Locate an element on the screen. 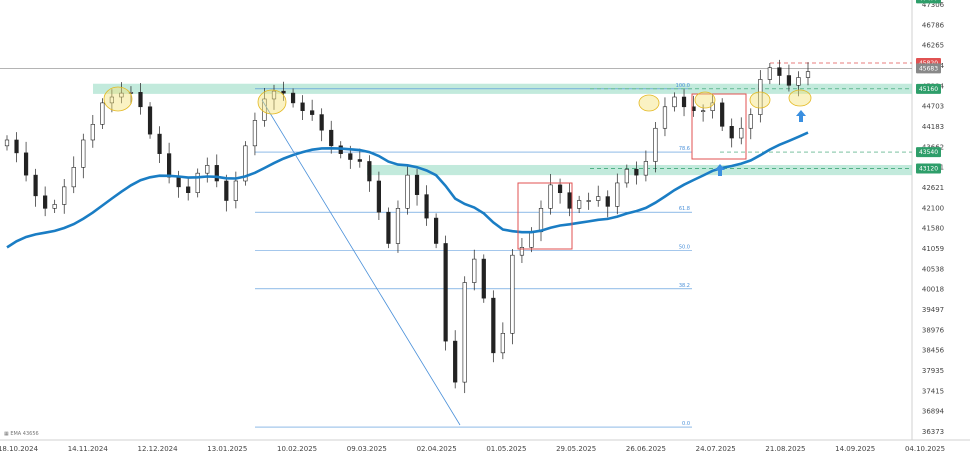 This screenshot has width=970, height=460. price-badge-label: 43120 is located at coordinates (928, 168).